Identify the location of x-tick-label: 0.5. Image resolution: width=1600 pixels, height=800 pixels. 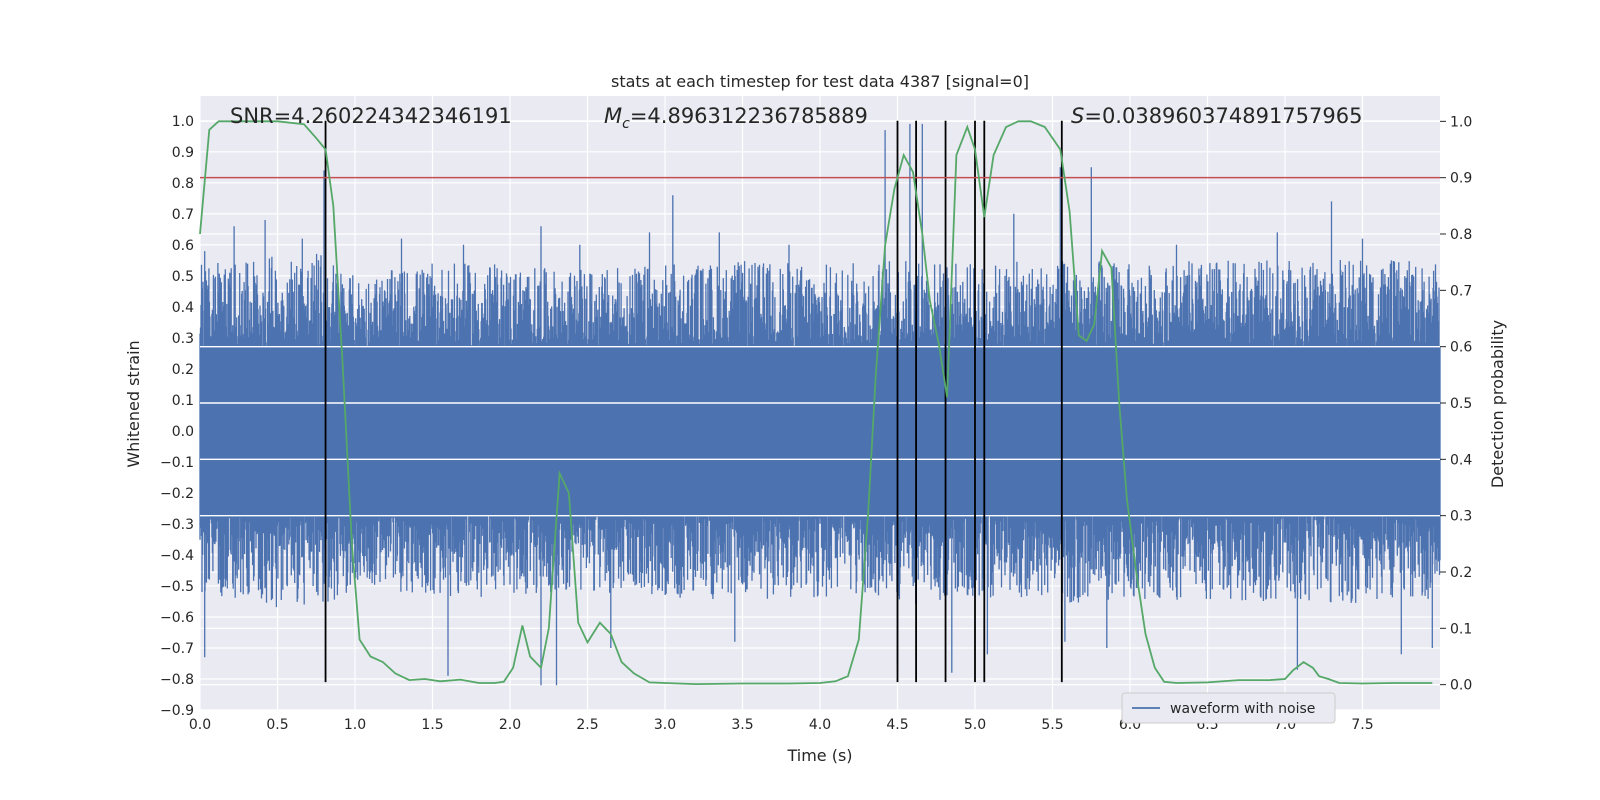
(277, 725).